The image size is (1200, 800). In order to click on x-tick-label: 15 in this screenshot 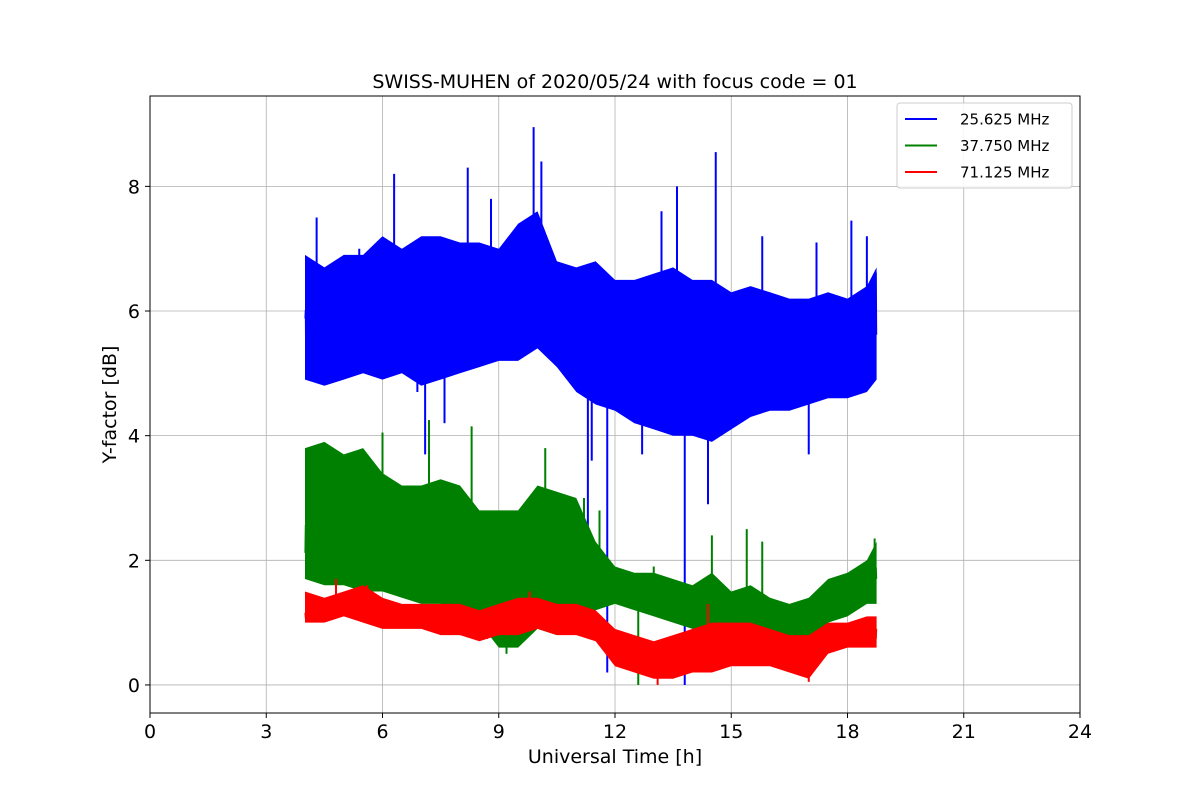, I will do `click(731, 732)`.